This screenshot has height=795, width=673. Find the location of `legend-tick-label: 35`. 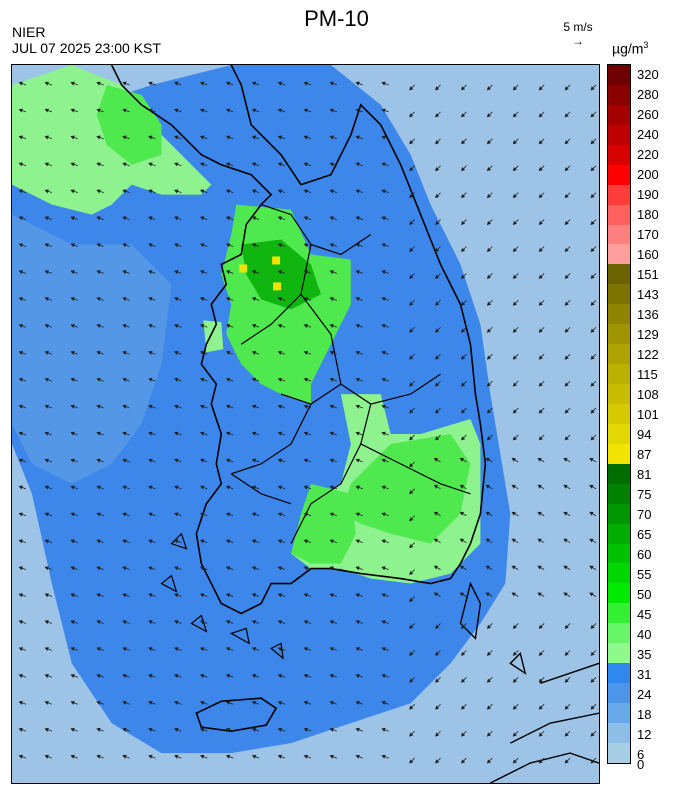

legend-tick-label: 35 is located at coordinates (644, 654).